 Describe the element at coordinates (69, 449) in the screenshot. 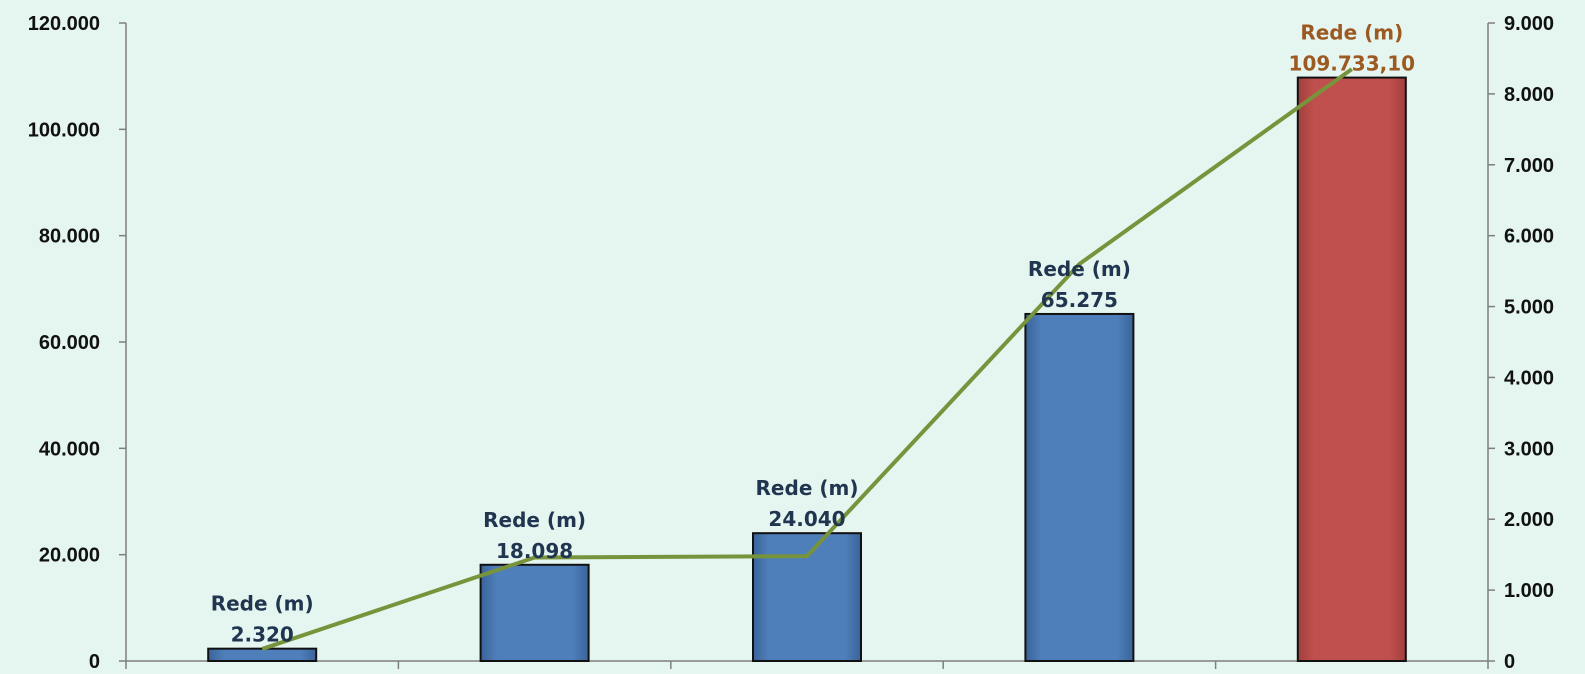

I see `left-y-tick-label: 40.000` at that location.